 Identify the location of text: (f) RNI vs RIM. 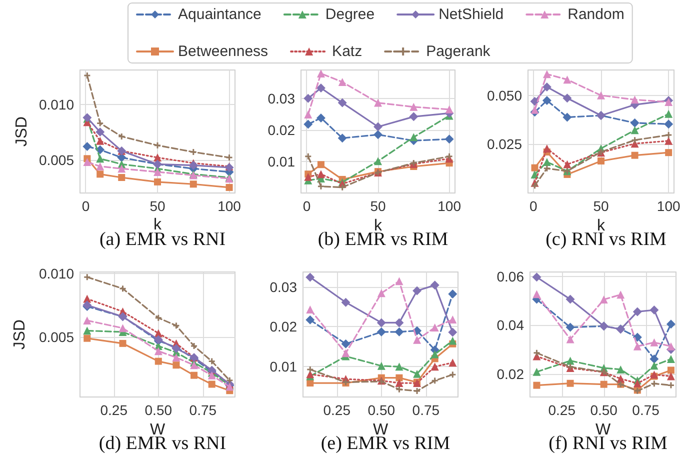
(608, 443).